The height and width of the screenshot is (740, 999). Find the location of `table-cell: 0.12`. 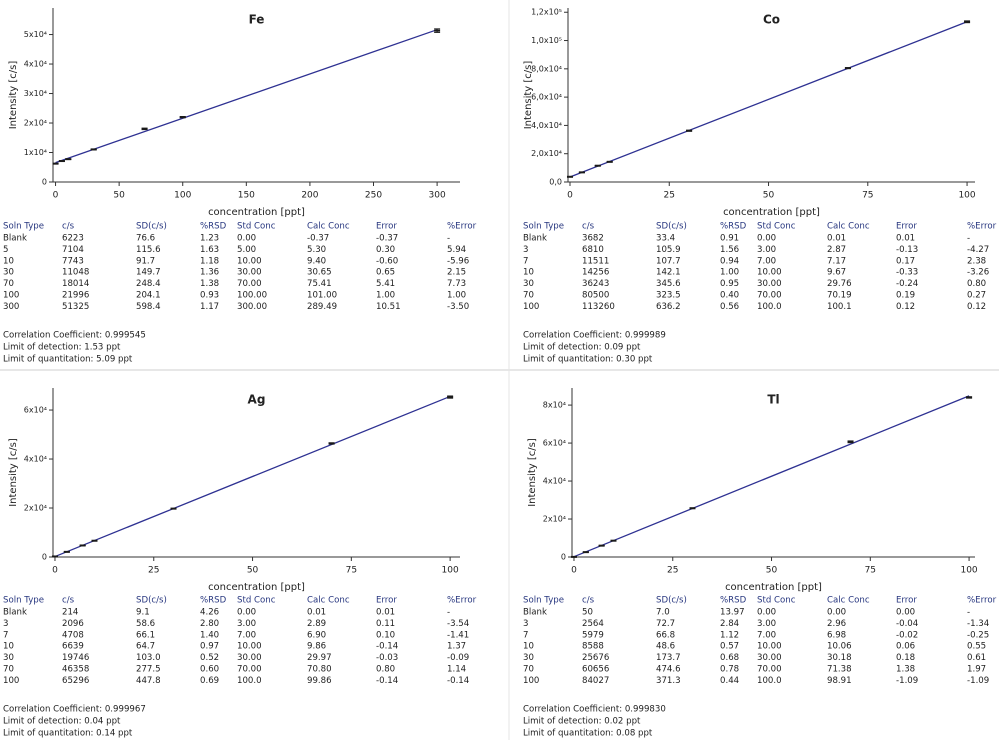

table-cell: 0.12 is located at coordinates (976, 307).